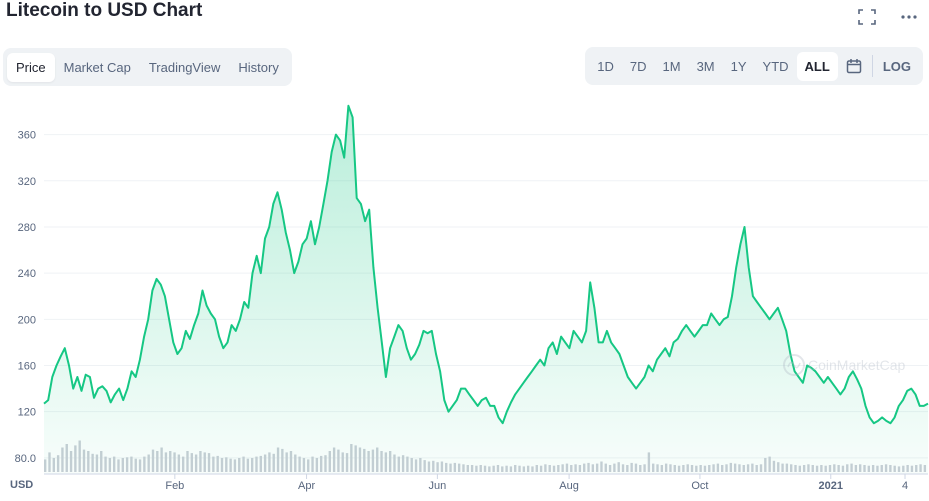 This screenshot has width=929, height=501. Describe the element at coordinates (31, 67) in the screenshot. I see `tab-price: Price` at that location.